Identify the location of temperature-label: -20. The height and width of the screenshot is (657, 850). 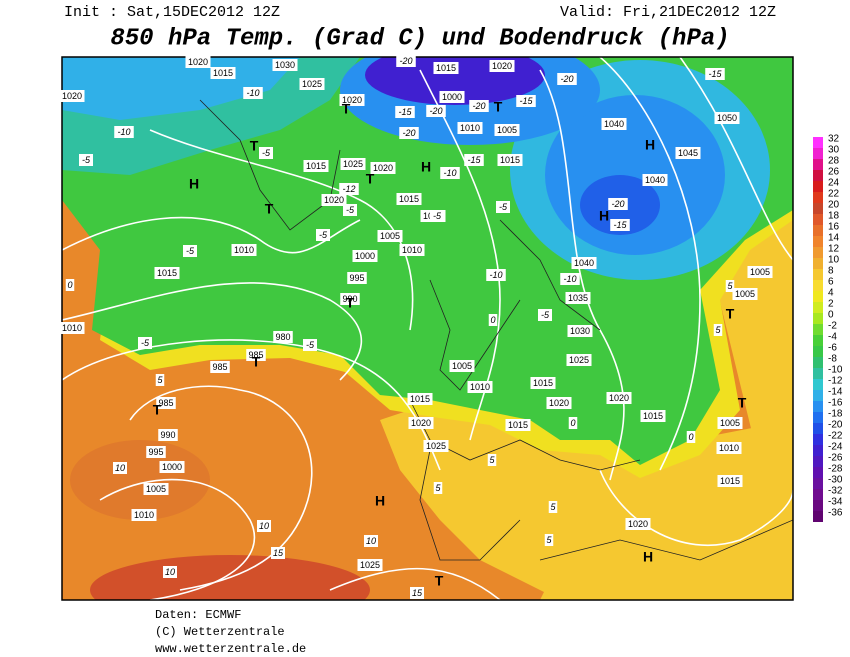
(405, 61).